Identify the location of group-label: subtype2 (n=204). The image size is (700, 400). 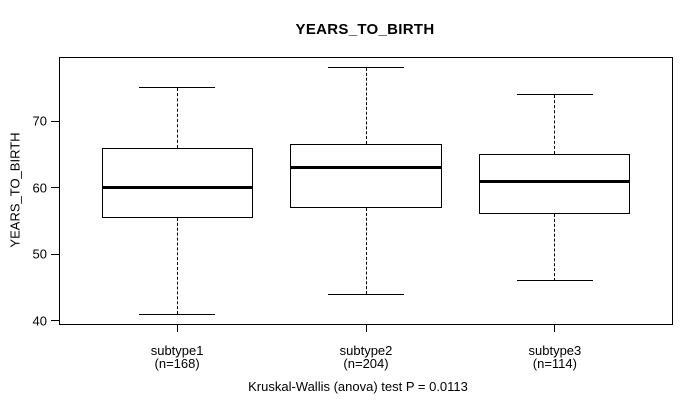
(366, 357).